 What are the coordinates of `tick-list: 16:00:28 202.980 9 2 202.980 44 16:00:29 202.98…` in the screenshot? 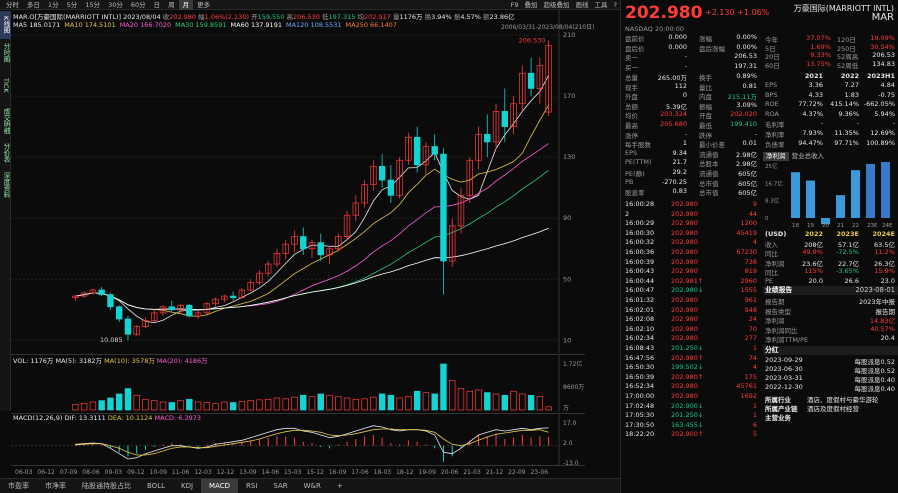 It's located at (691, 321).